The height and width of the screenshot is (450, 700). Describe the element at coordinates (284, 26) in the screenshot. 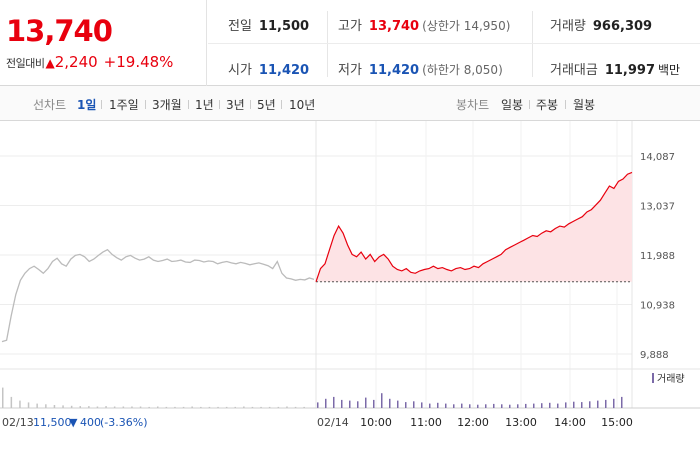

I see `prev-close-value: 11,500` at that location.